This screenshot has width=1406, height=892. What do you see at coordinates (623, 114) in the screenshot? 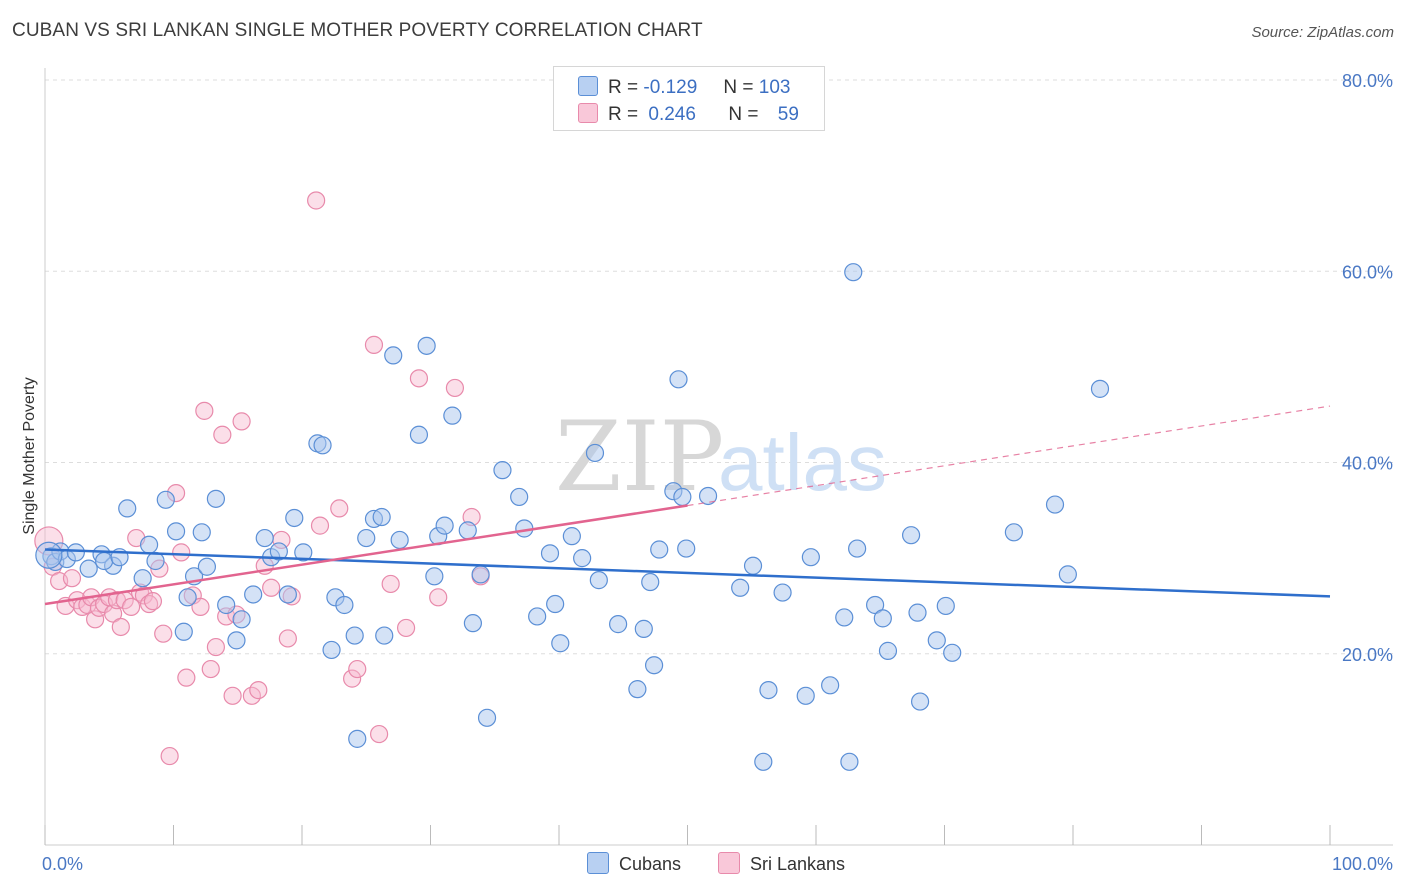
I see `legend-r-label-srilankans: R =` at bounding box center [623, 114].